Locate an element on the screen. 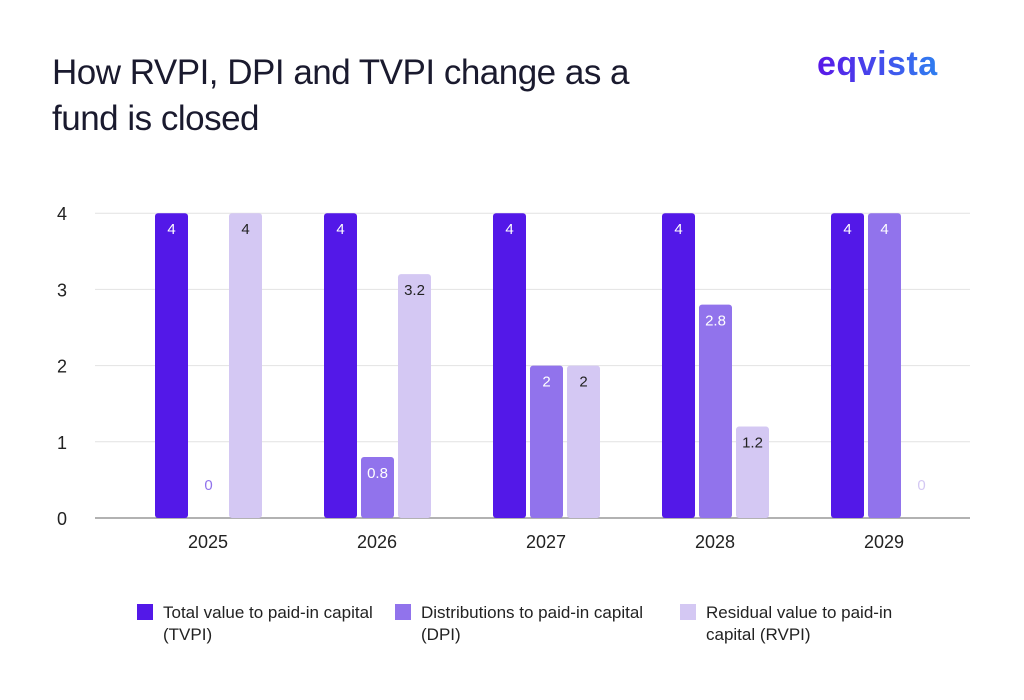 This screenshot has width=1024, height=700. y-tick-label: 1 is located at coordinates (62, 443).